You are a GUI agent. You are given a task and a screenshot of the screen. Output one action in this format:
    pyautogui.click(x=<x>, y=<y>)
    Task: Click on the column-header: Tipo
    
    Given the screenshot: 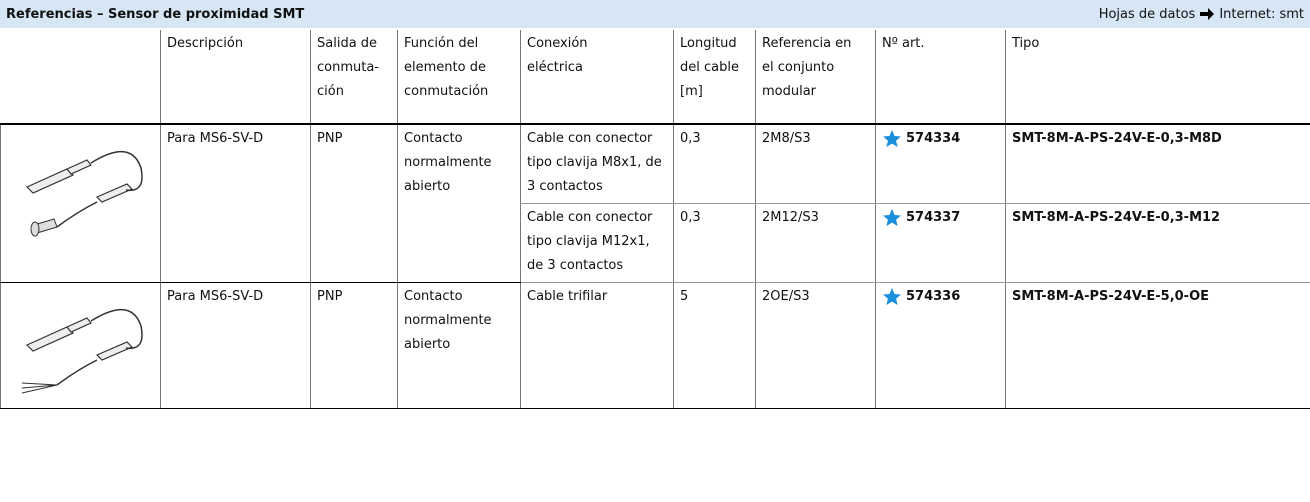 What is the action you would take?
    pyautogui.click(x=1157, y=77)
    